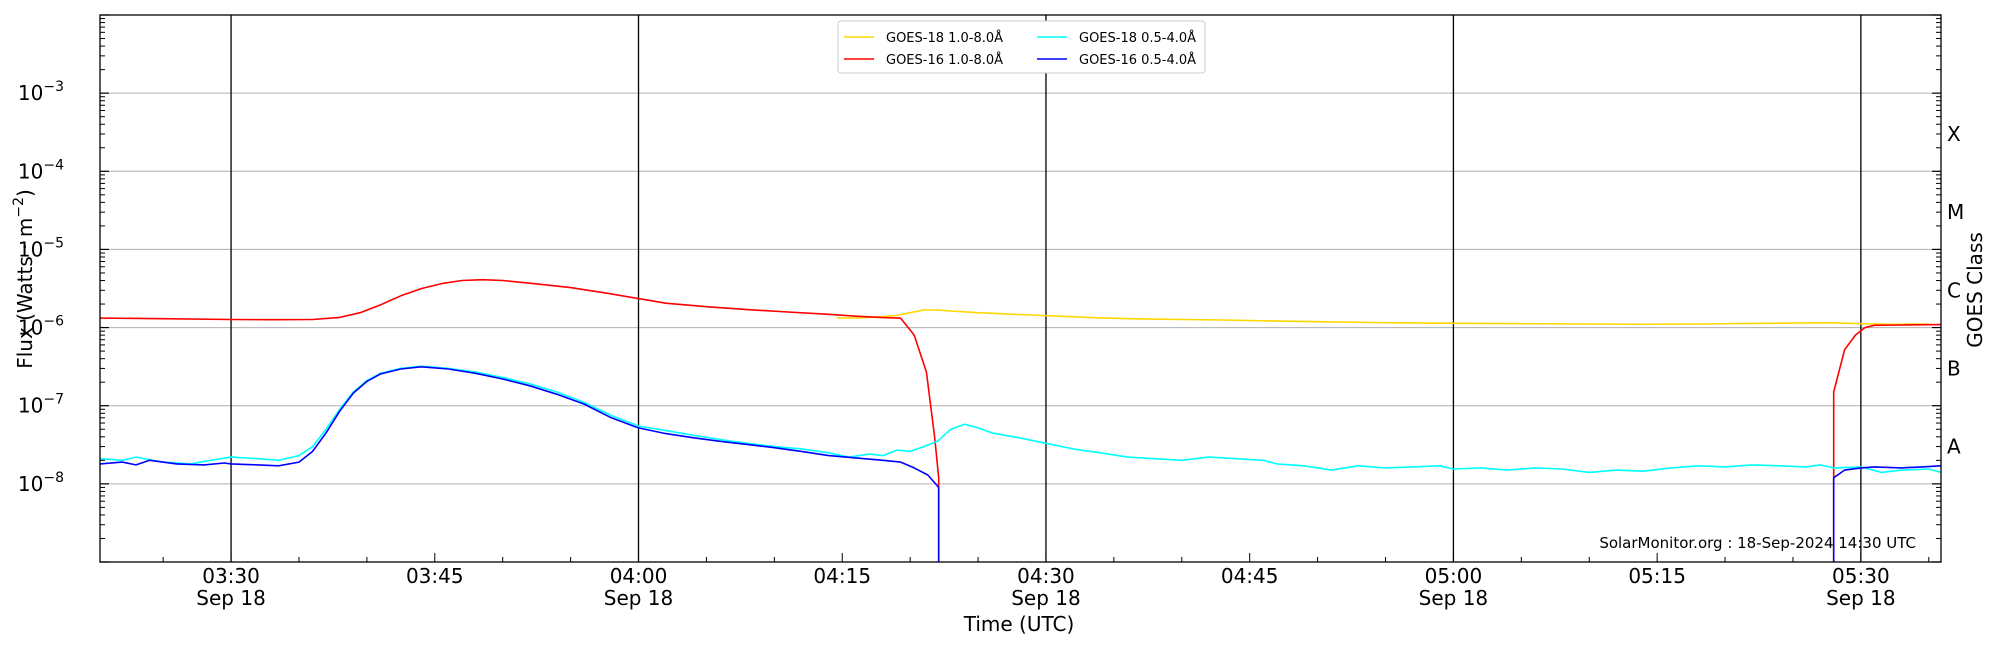  Describe the element at coordinates (25, 193) in the screenshot. I see `y-axis-label-close: )` at that location.